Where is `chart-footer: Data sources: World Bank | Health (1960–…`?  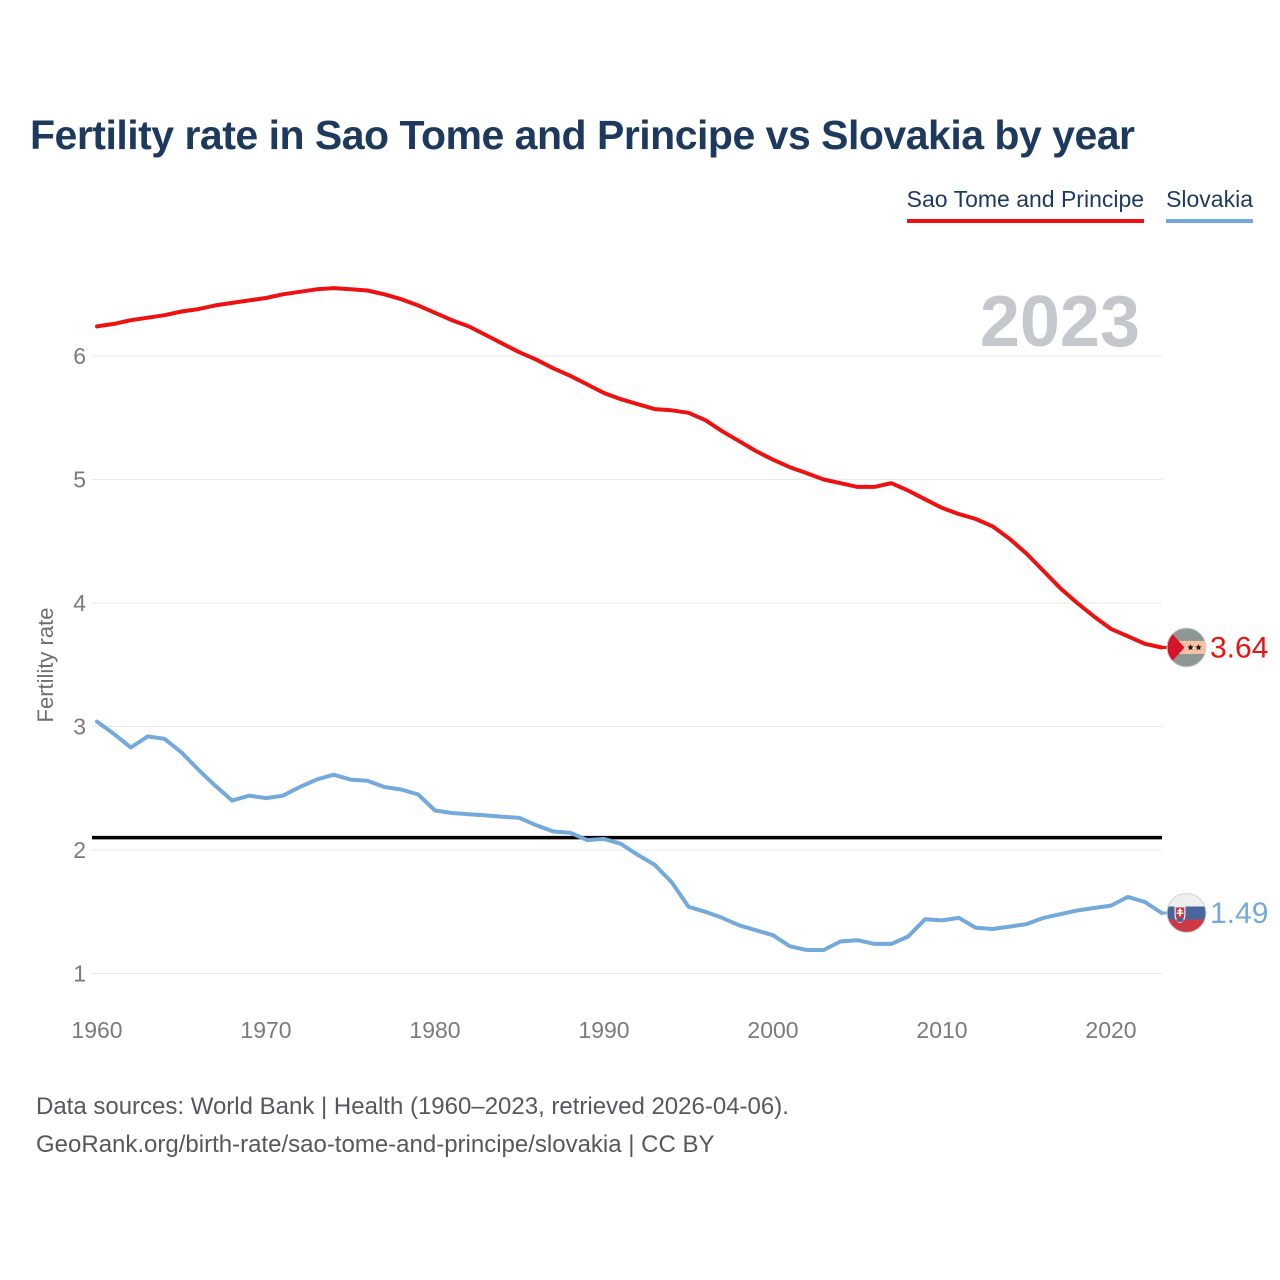 chart-footer: Data sources: World Bank | Health (1960–… is located at coordinates (412, 1126).